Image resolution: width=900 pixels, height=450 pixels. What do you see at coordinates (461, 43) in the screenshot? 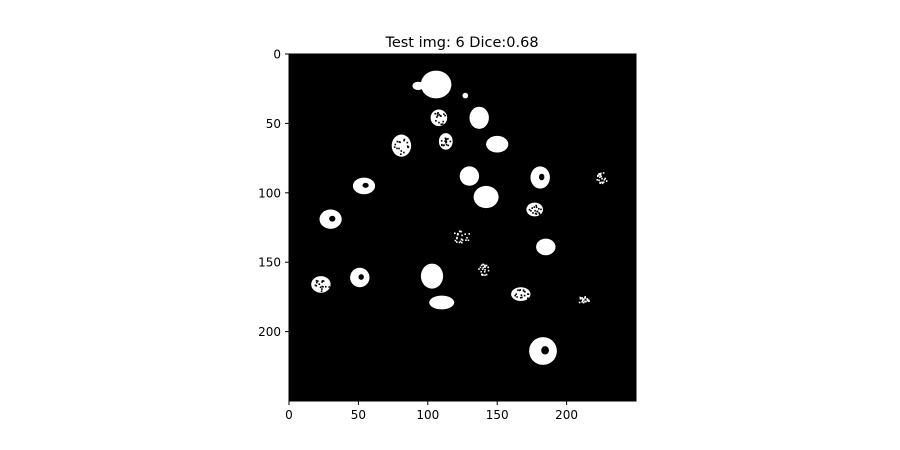
I see `chart-title: Test img: 6 Dice:0.68` at bounding box center [461, 43].